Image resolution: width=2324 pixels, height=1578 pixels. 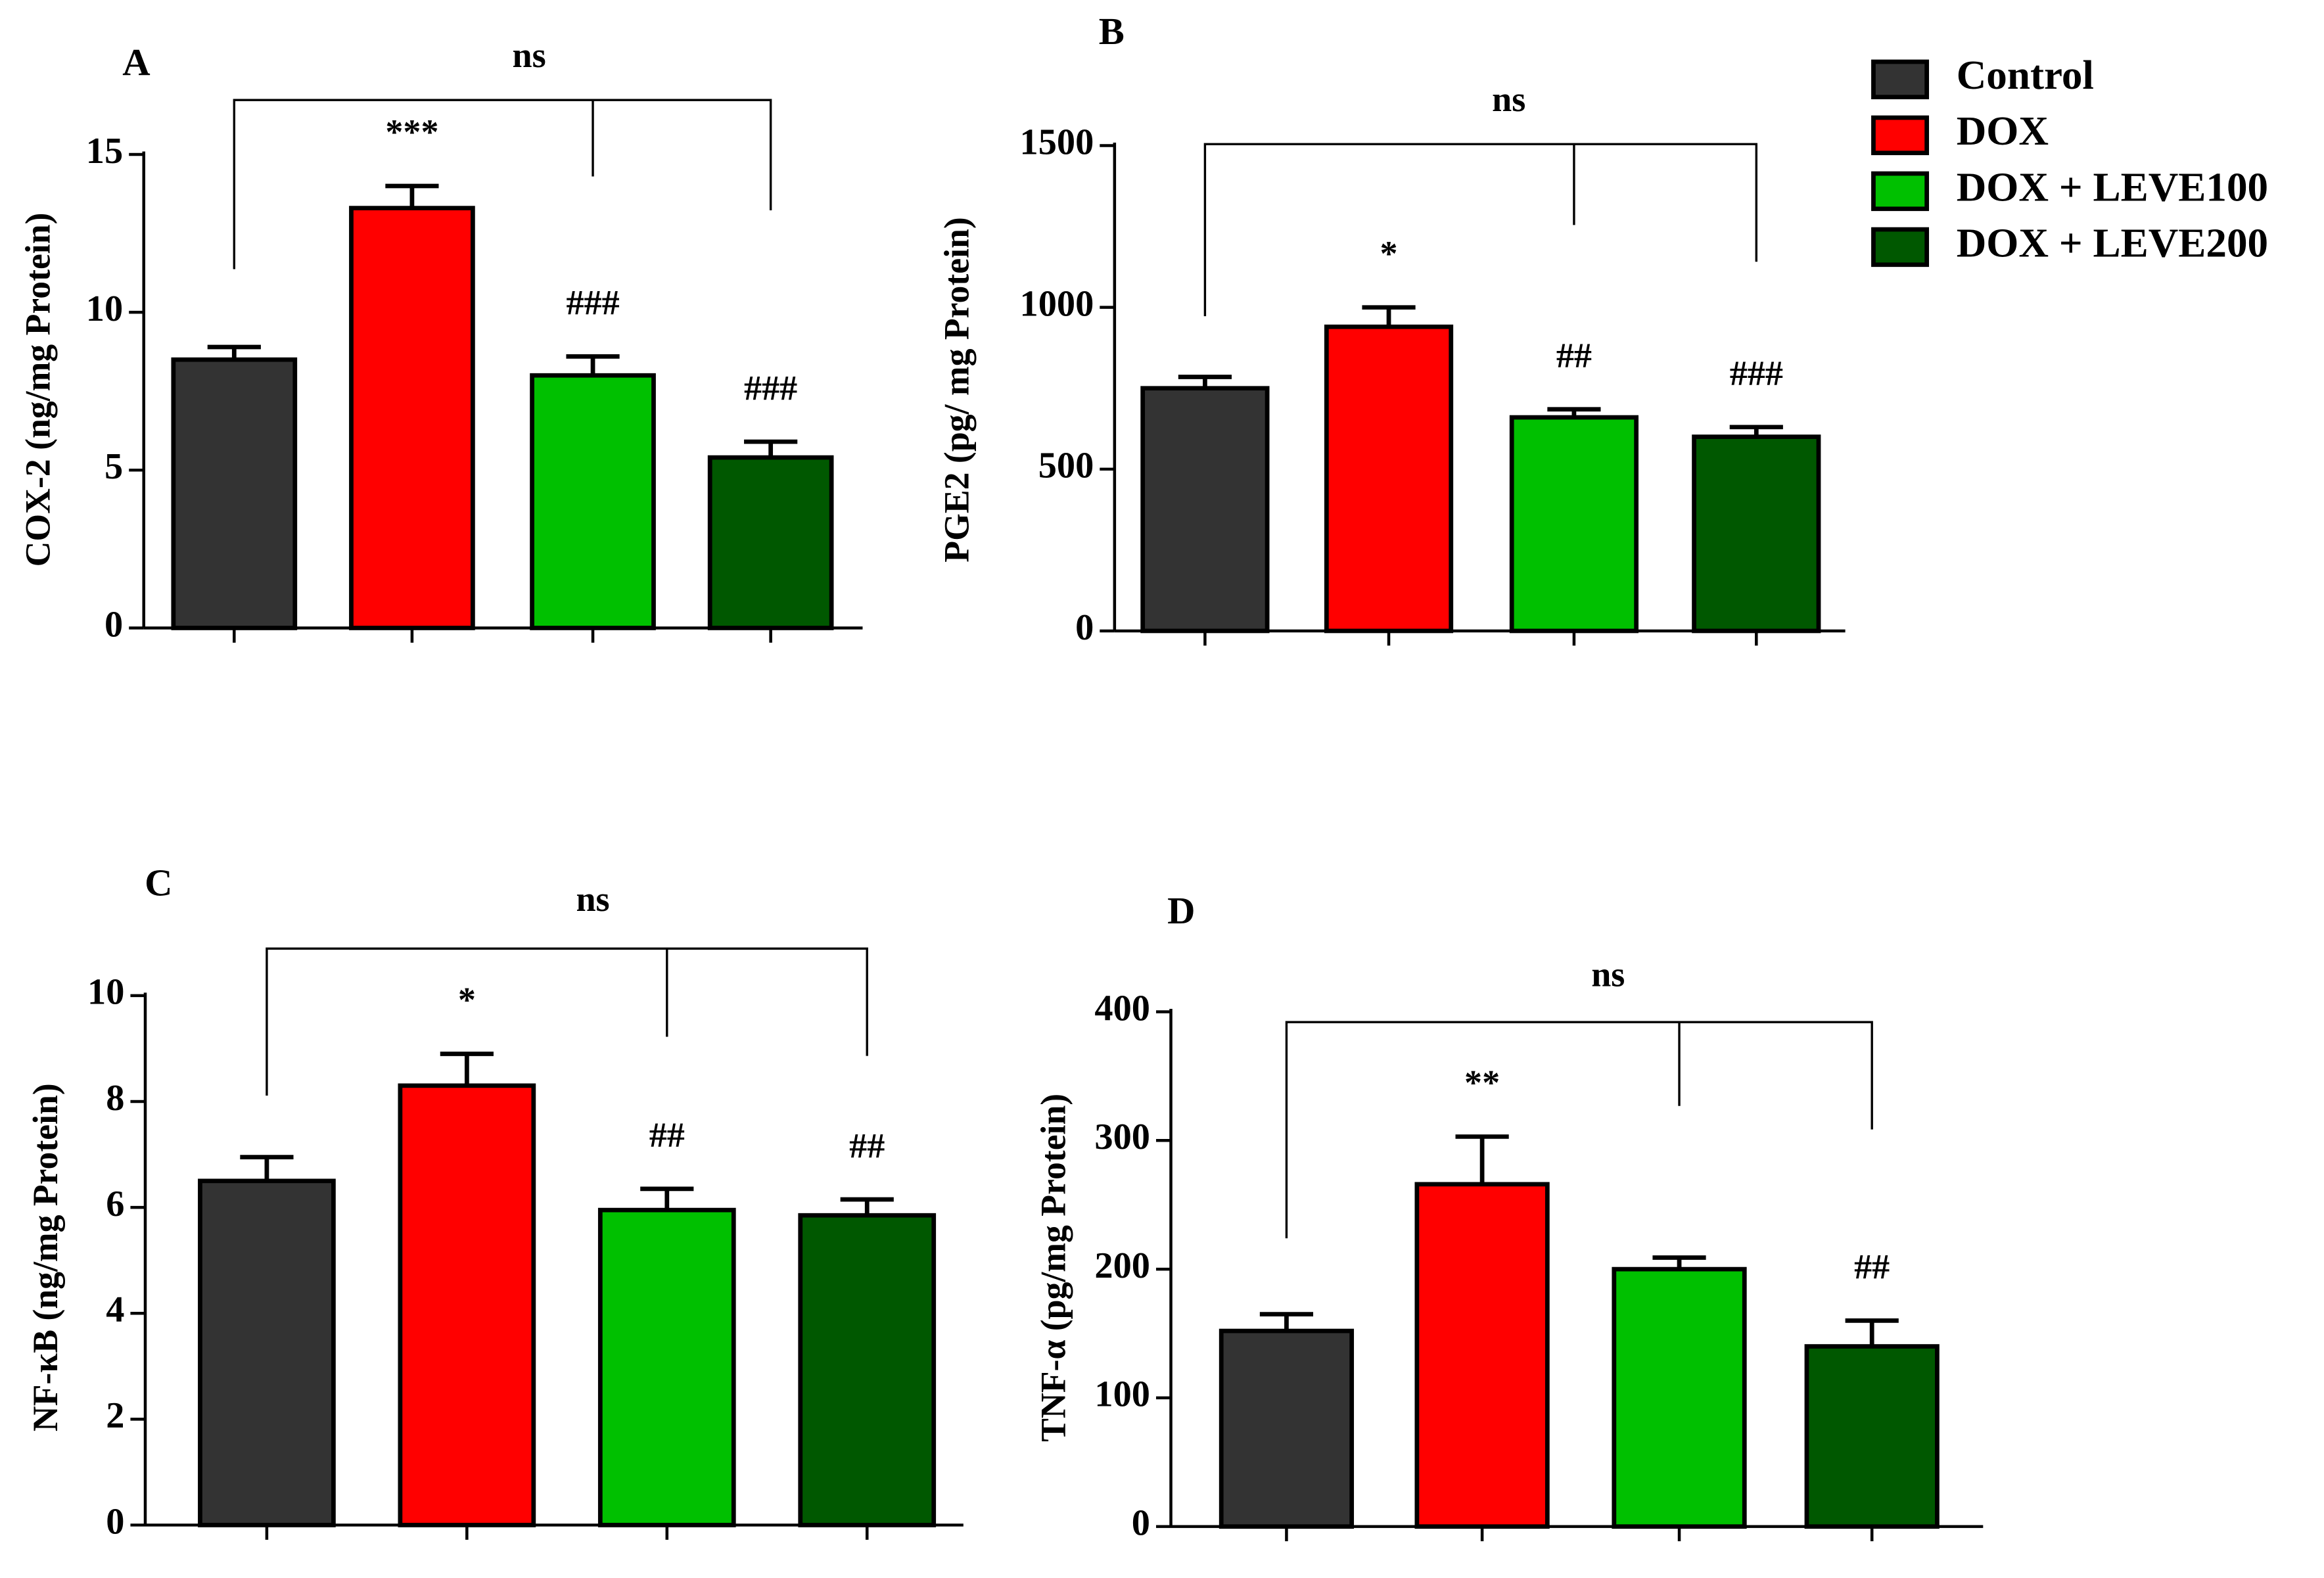 I want to click on legend-label: DOX, so click(x=2003, y=131).